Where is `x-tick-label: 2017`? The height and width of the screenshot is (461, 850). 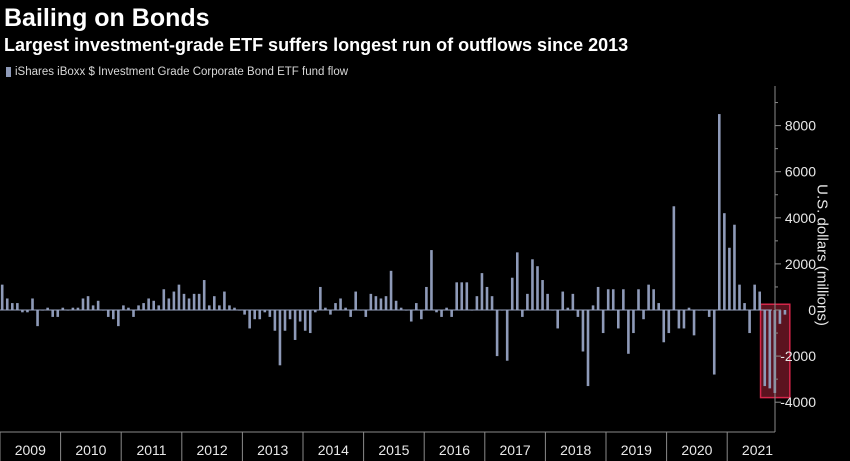 x-tick-label: 2017 is located at coordinates (515, 450).